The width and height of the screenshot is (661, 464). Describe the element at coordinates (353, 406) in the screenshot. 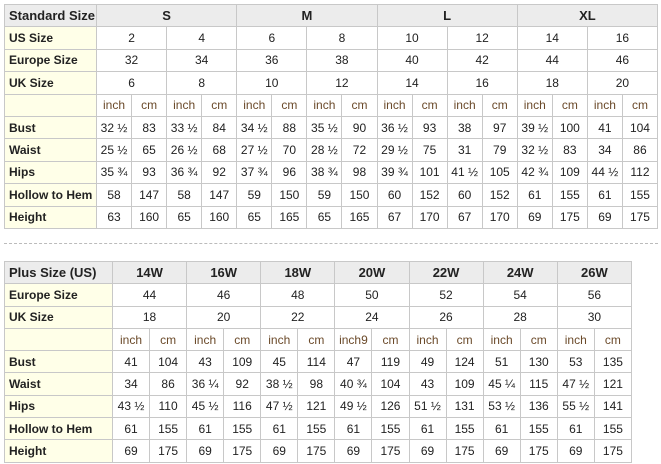

I see `measure-value: 49 ½` at that location.